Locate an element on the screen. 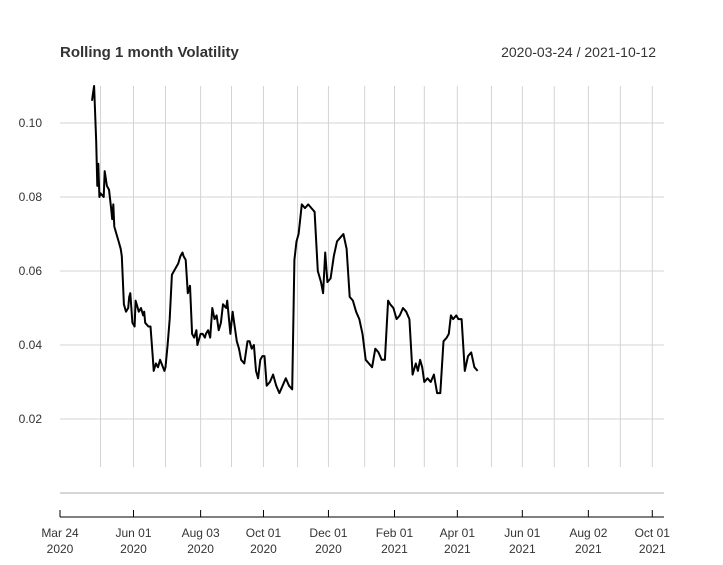 The width and height of the screenshot is (723, 565). y-axis-ticks: 0.02 0.04 0.06 0.08 0.10 is located at coordinates (31, 271).